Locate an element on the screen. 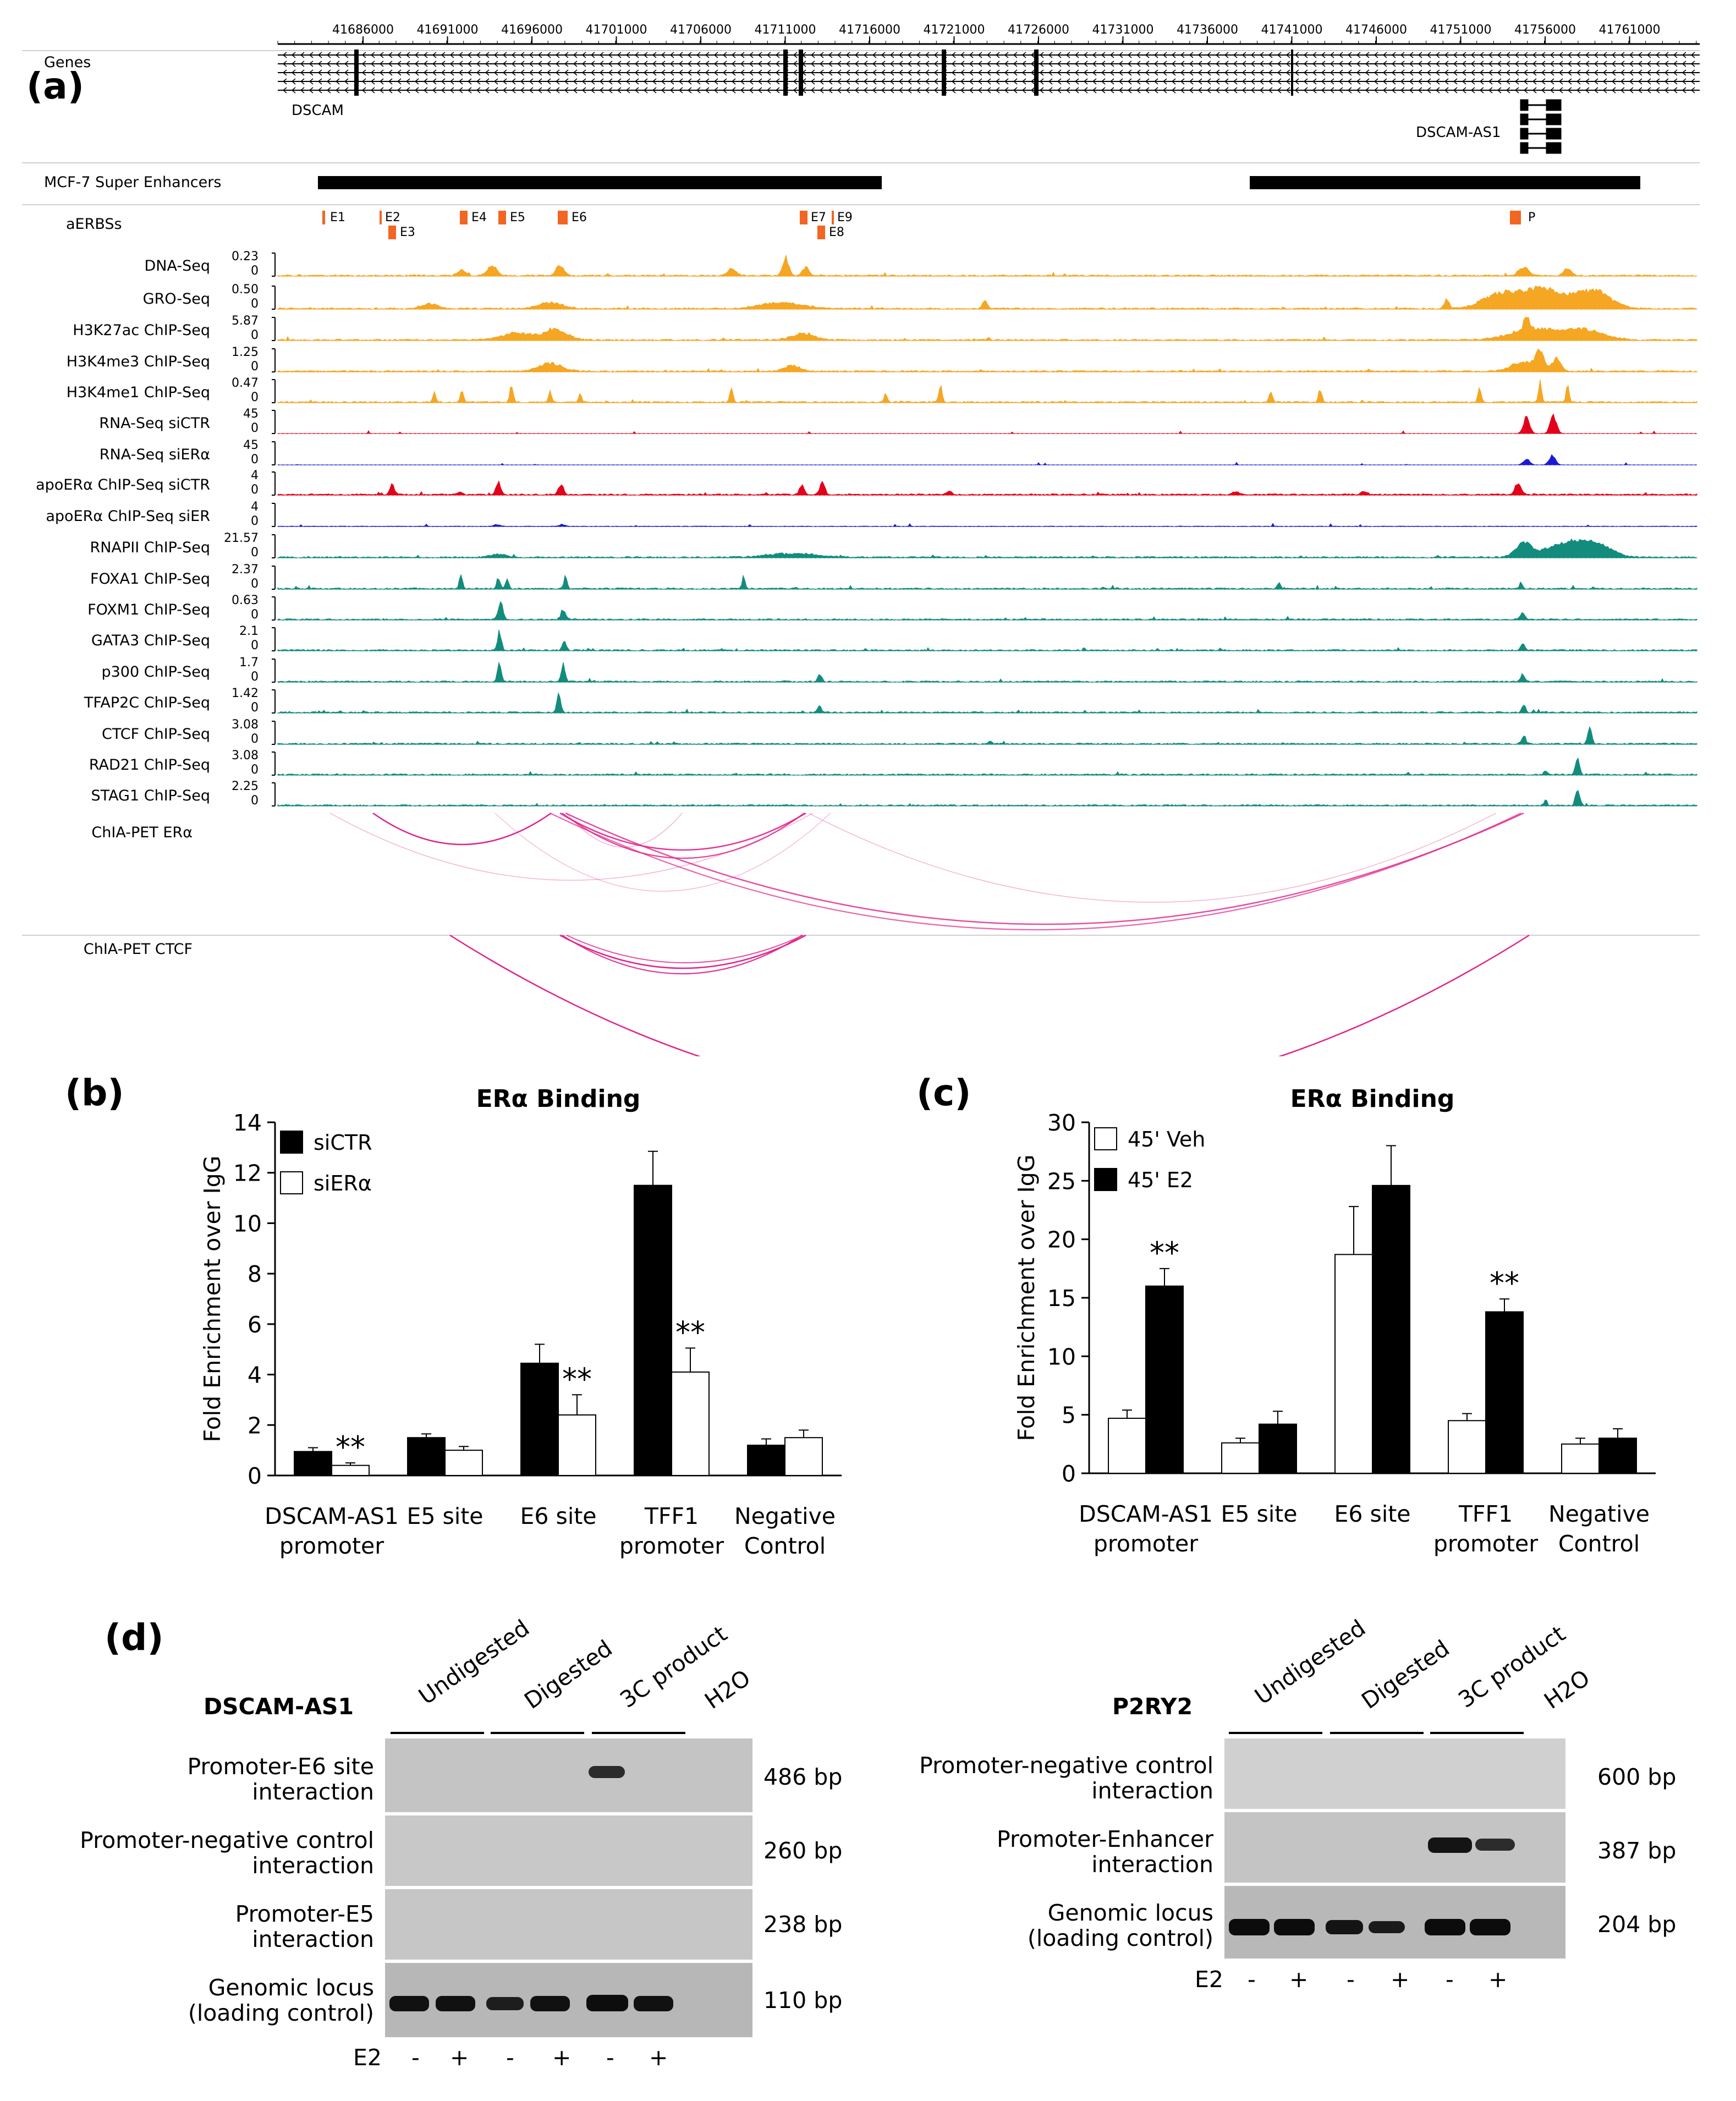  track-label: TFAP2C ChIP-Seq is located at coordinates (147, 702).